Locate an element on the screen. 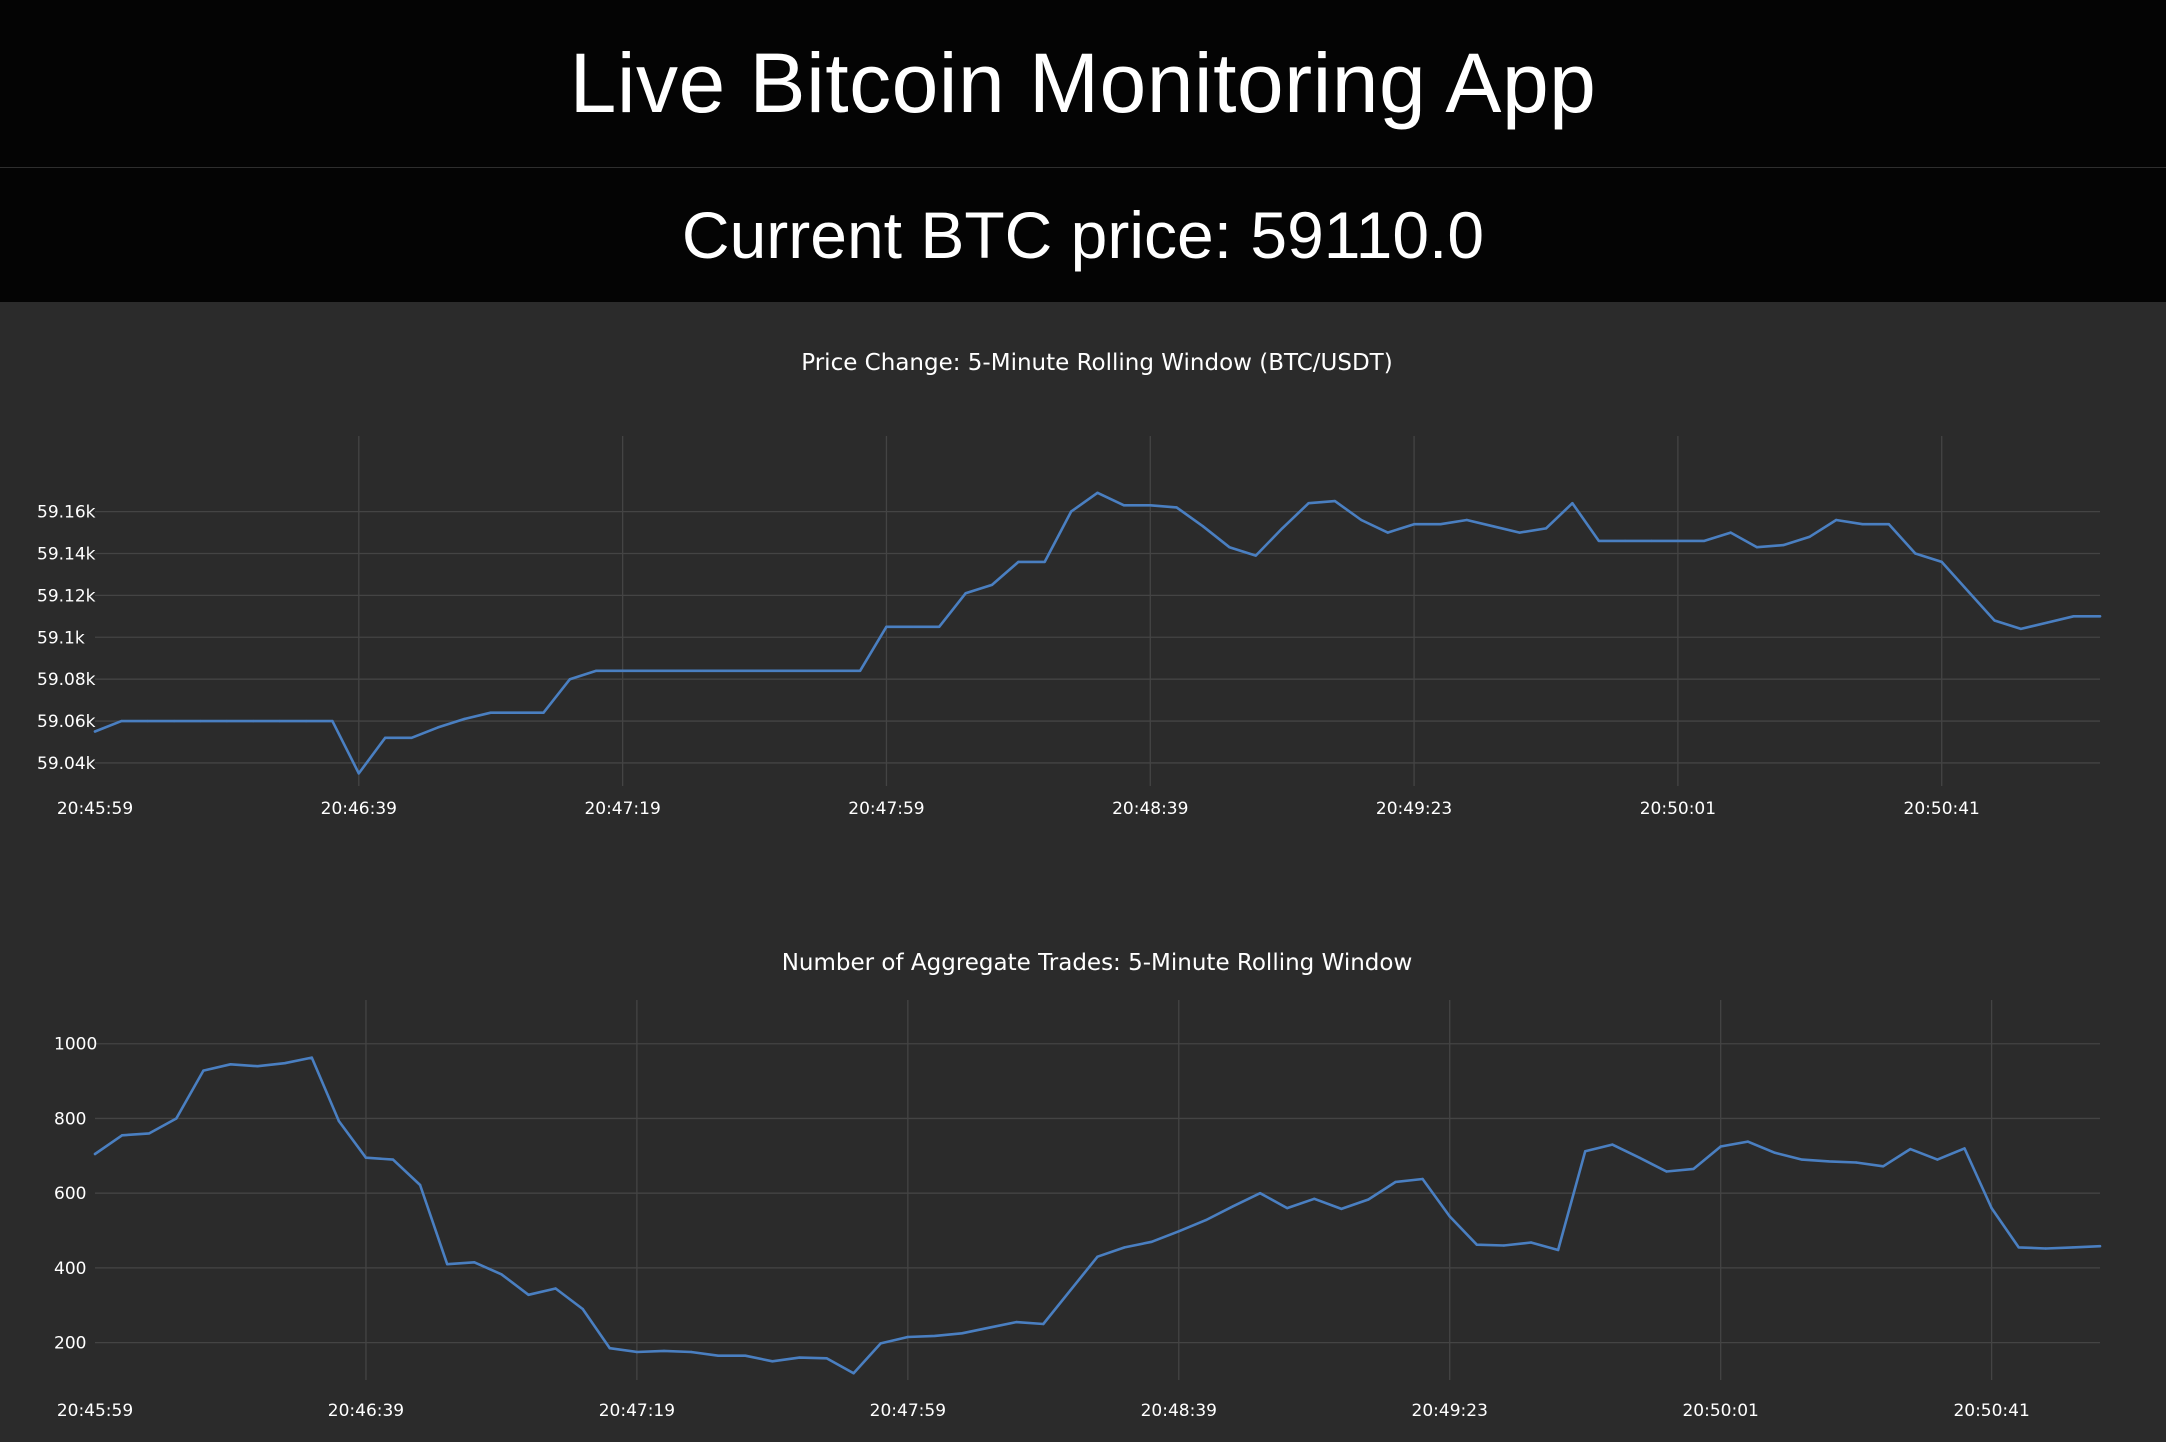 The width and height of the screenshot is (2166, 1442). y-tick-label: 600 is located at coordinates (70, 1194).